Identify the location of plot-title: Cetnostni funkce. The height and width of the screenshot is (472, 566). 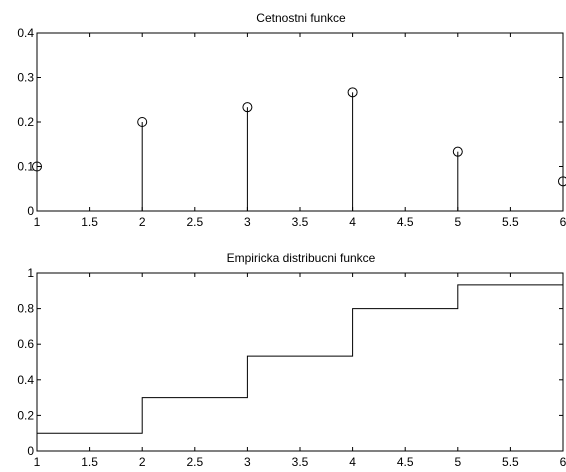
(301, 18).